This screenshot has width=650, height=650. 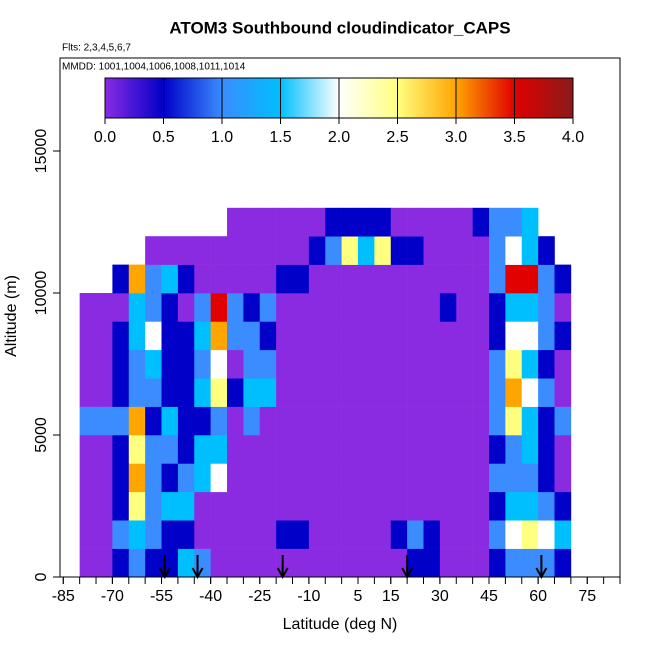 What do you see at coordinates (161, 596) in the screenshot?
I see `x-tick-label: -55` at bounding box center [161, 596].